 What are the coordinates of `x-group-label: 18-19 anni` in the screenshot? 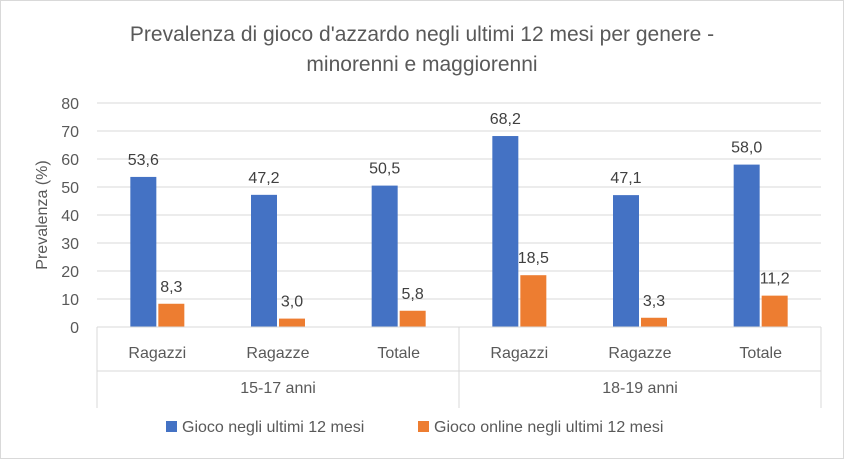 It's located at (640, 388).